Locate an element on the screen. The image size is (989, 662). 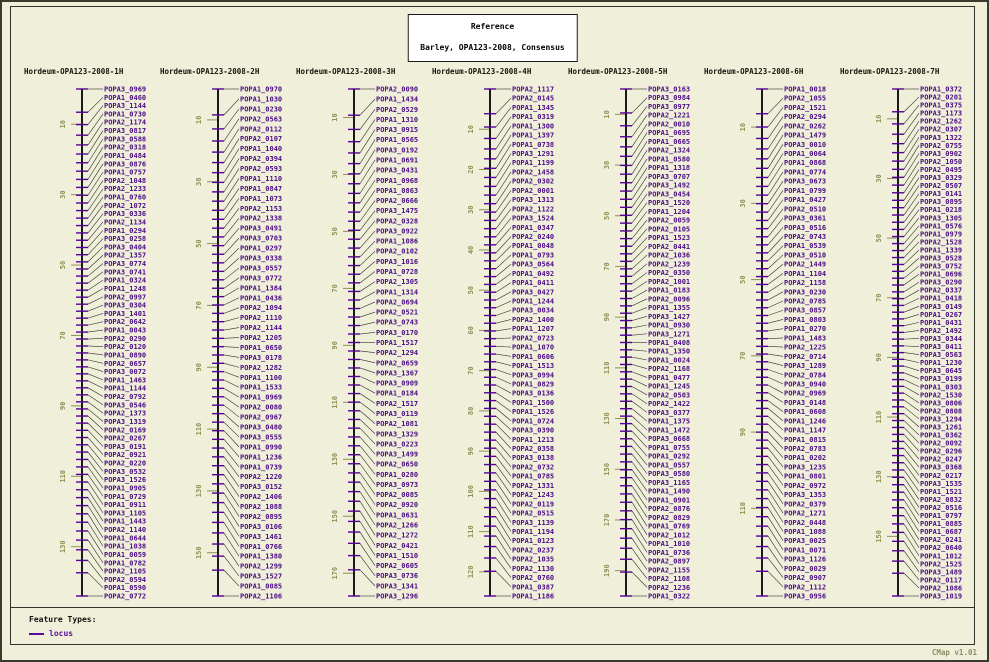
locus-label: POPA2_0594 is located at coordinates (125, 580).